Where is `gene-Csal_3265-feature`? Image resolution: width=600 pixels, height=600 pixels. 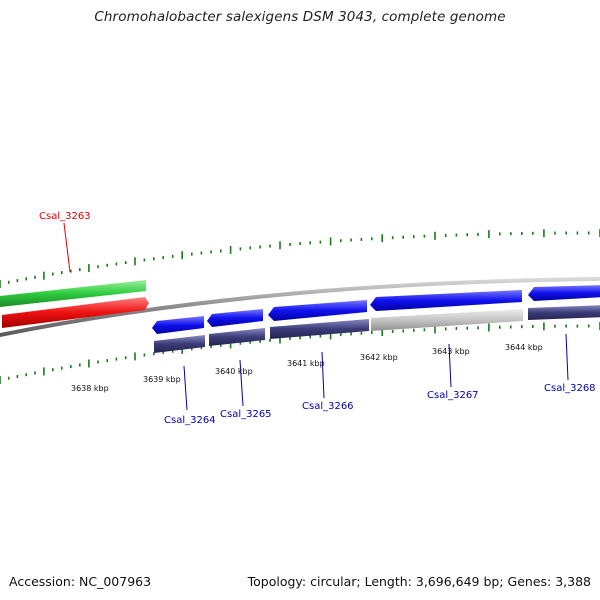 gene-Csal_3265-feature is located at coordinates (237, 337).